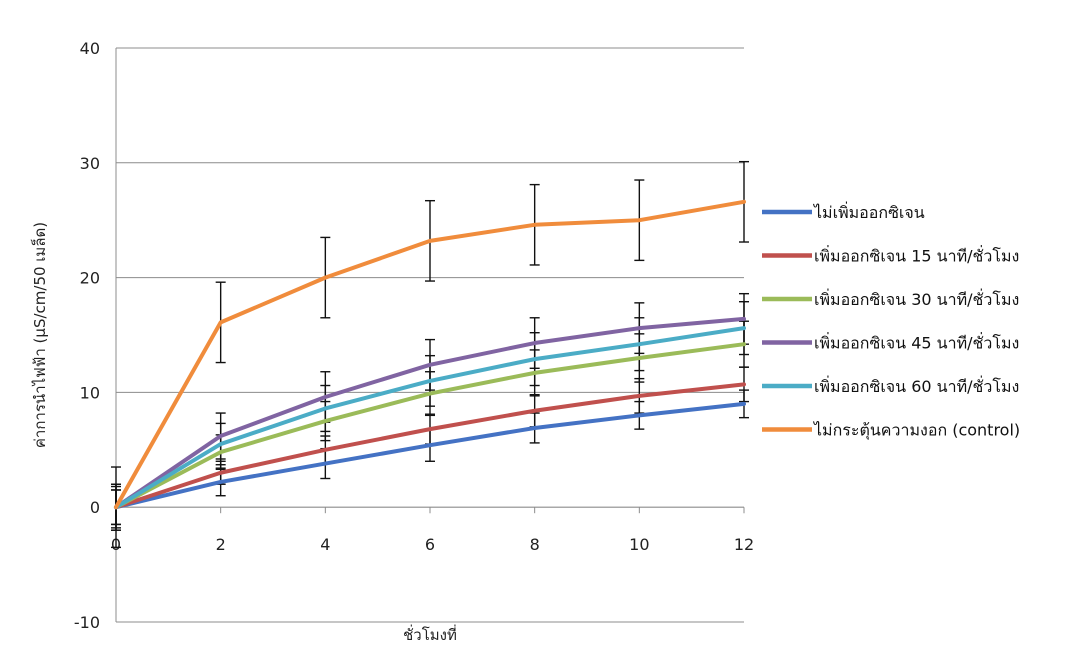 This screenshot has height=653, width=1072. Describe the element at coordinates (868, 211) in the screenshot. I see `legend-label: ไม่เพิ่มออกซิเจน` at that location.